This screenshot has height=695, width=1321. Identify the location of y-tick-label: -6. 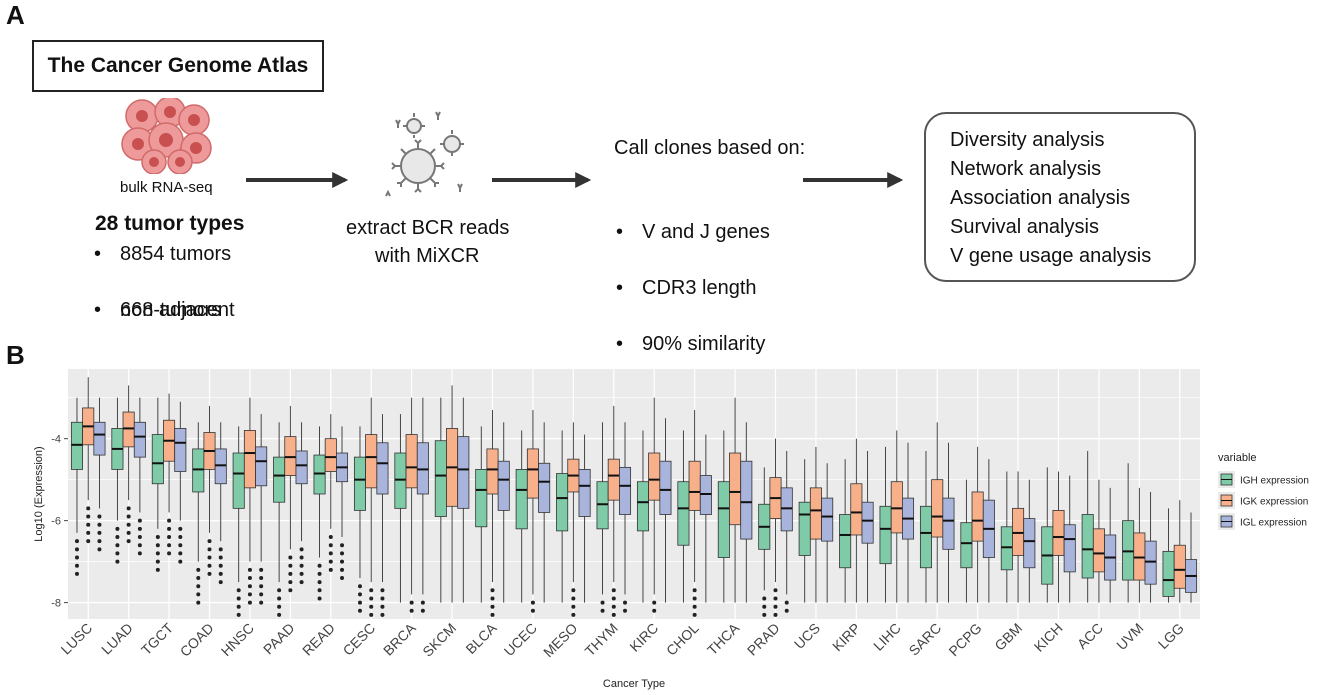
(56, 522).